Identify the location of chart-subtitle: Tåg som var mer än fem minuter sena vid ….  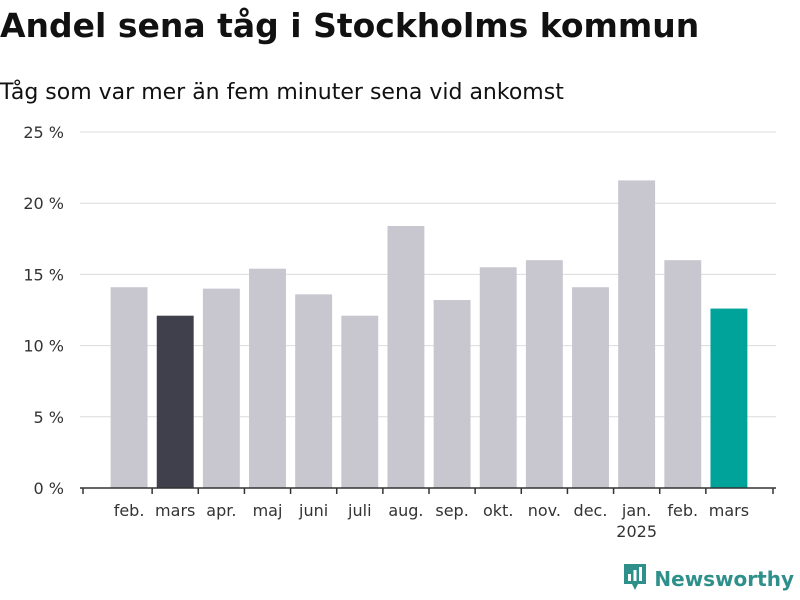
(282, 92).